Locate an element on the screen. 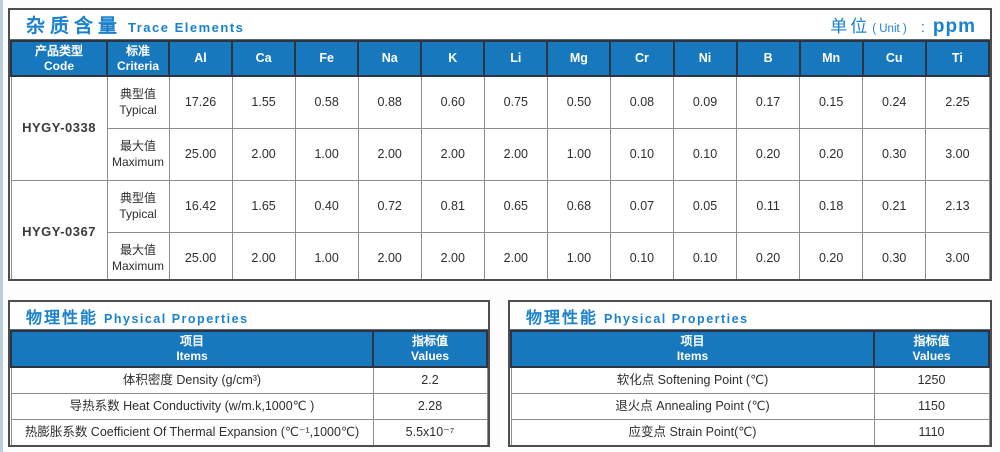 This screenshot has height=452, width=1000. value-cell: 0.40 is located at coordinates (326, 206).